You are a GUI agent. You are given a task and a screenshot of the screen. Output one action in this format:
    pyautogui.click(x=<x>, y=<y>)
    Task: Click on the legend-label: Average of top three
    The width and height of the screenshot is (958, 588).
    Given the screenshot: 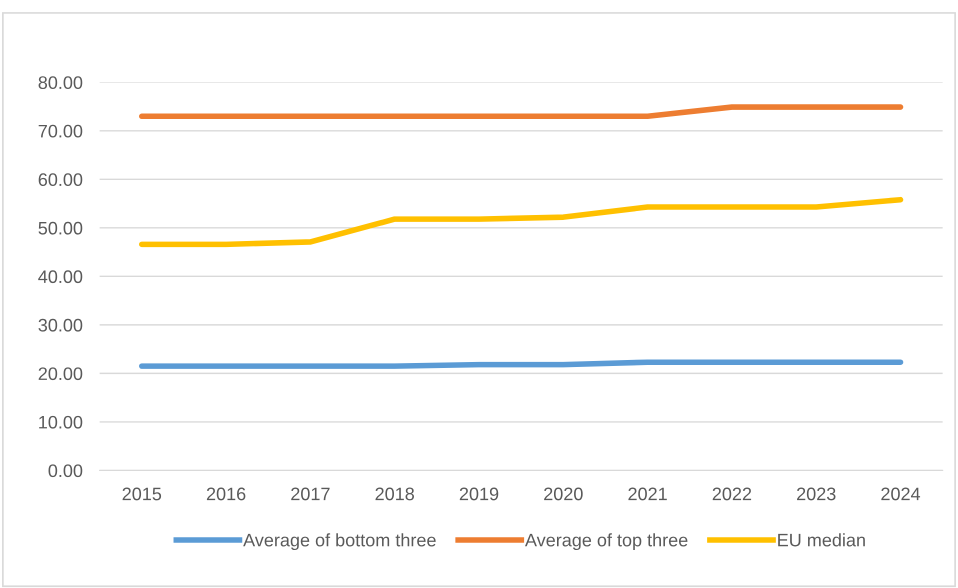 What is the action you would take?
    pyautogui.click(x=606, y=541)
    